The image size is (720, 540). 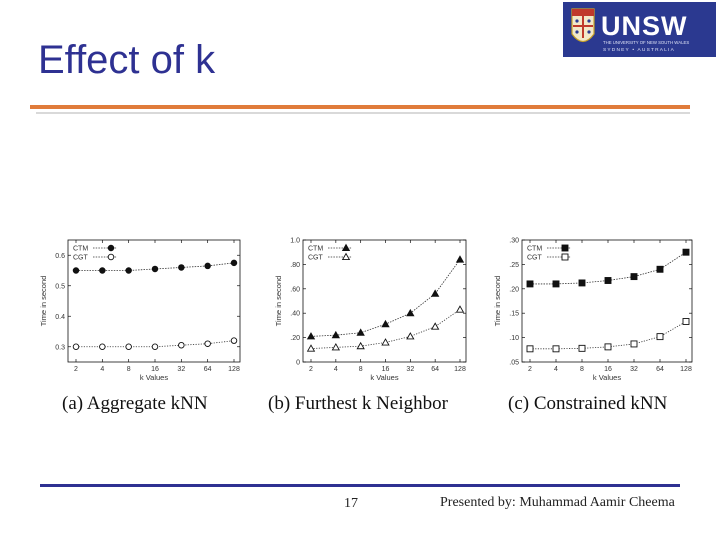 I want to click on y-tick-label: .80, so click(x=295, y=265).